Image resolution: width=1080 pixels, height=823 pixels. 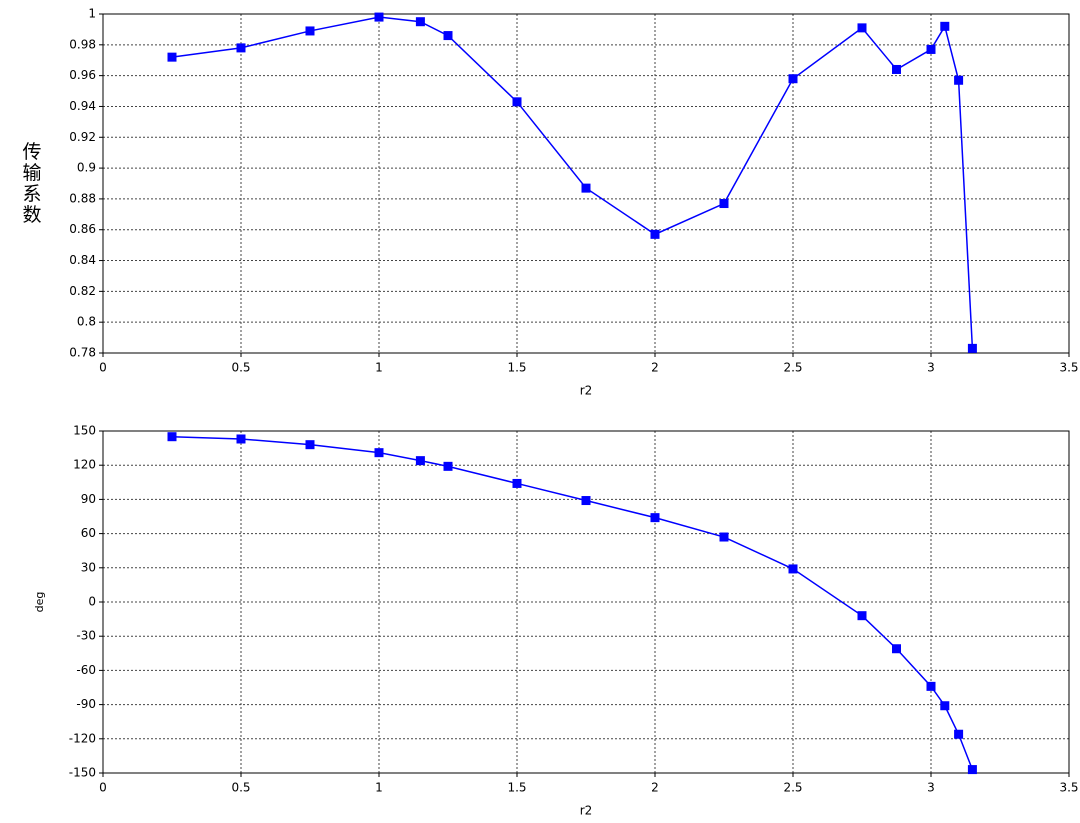 I want to click on y-axis-label: deg, so click(x=39, y=602).